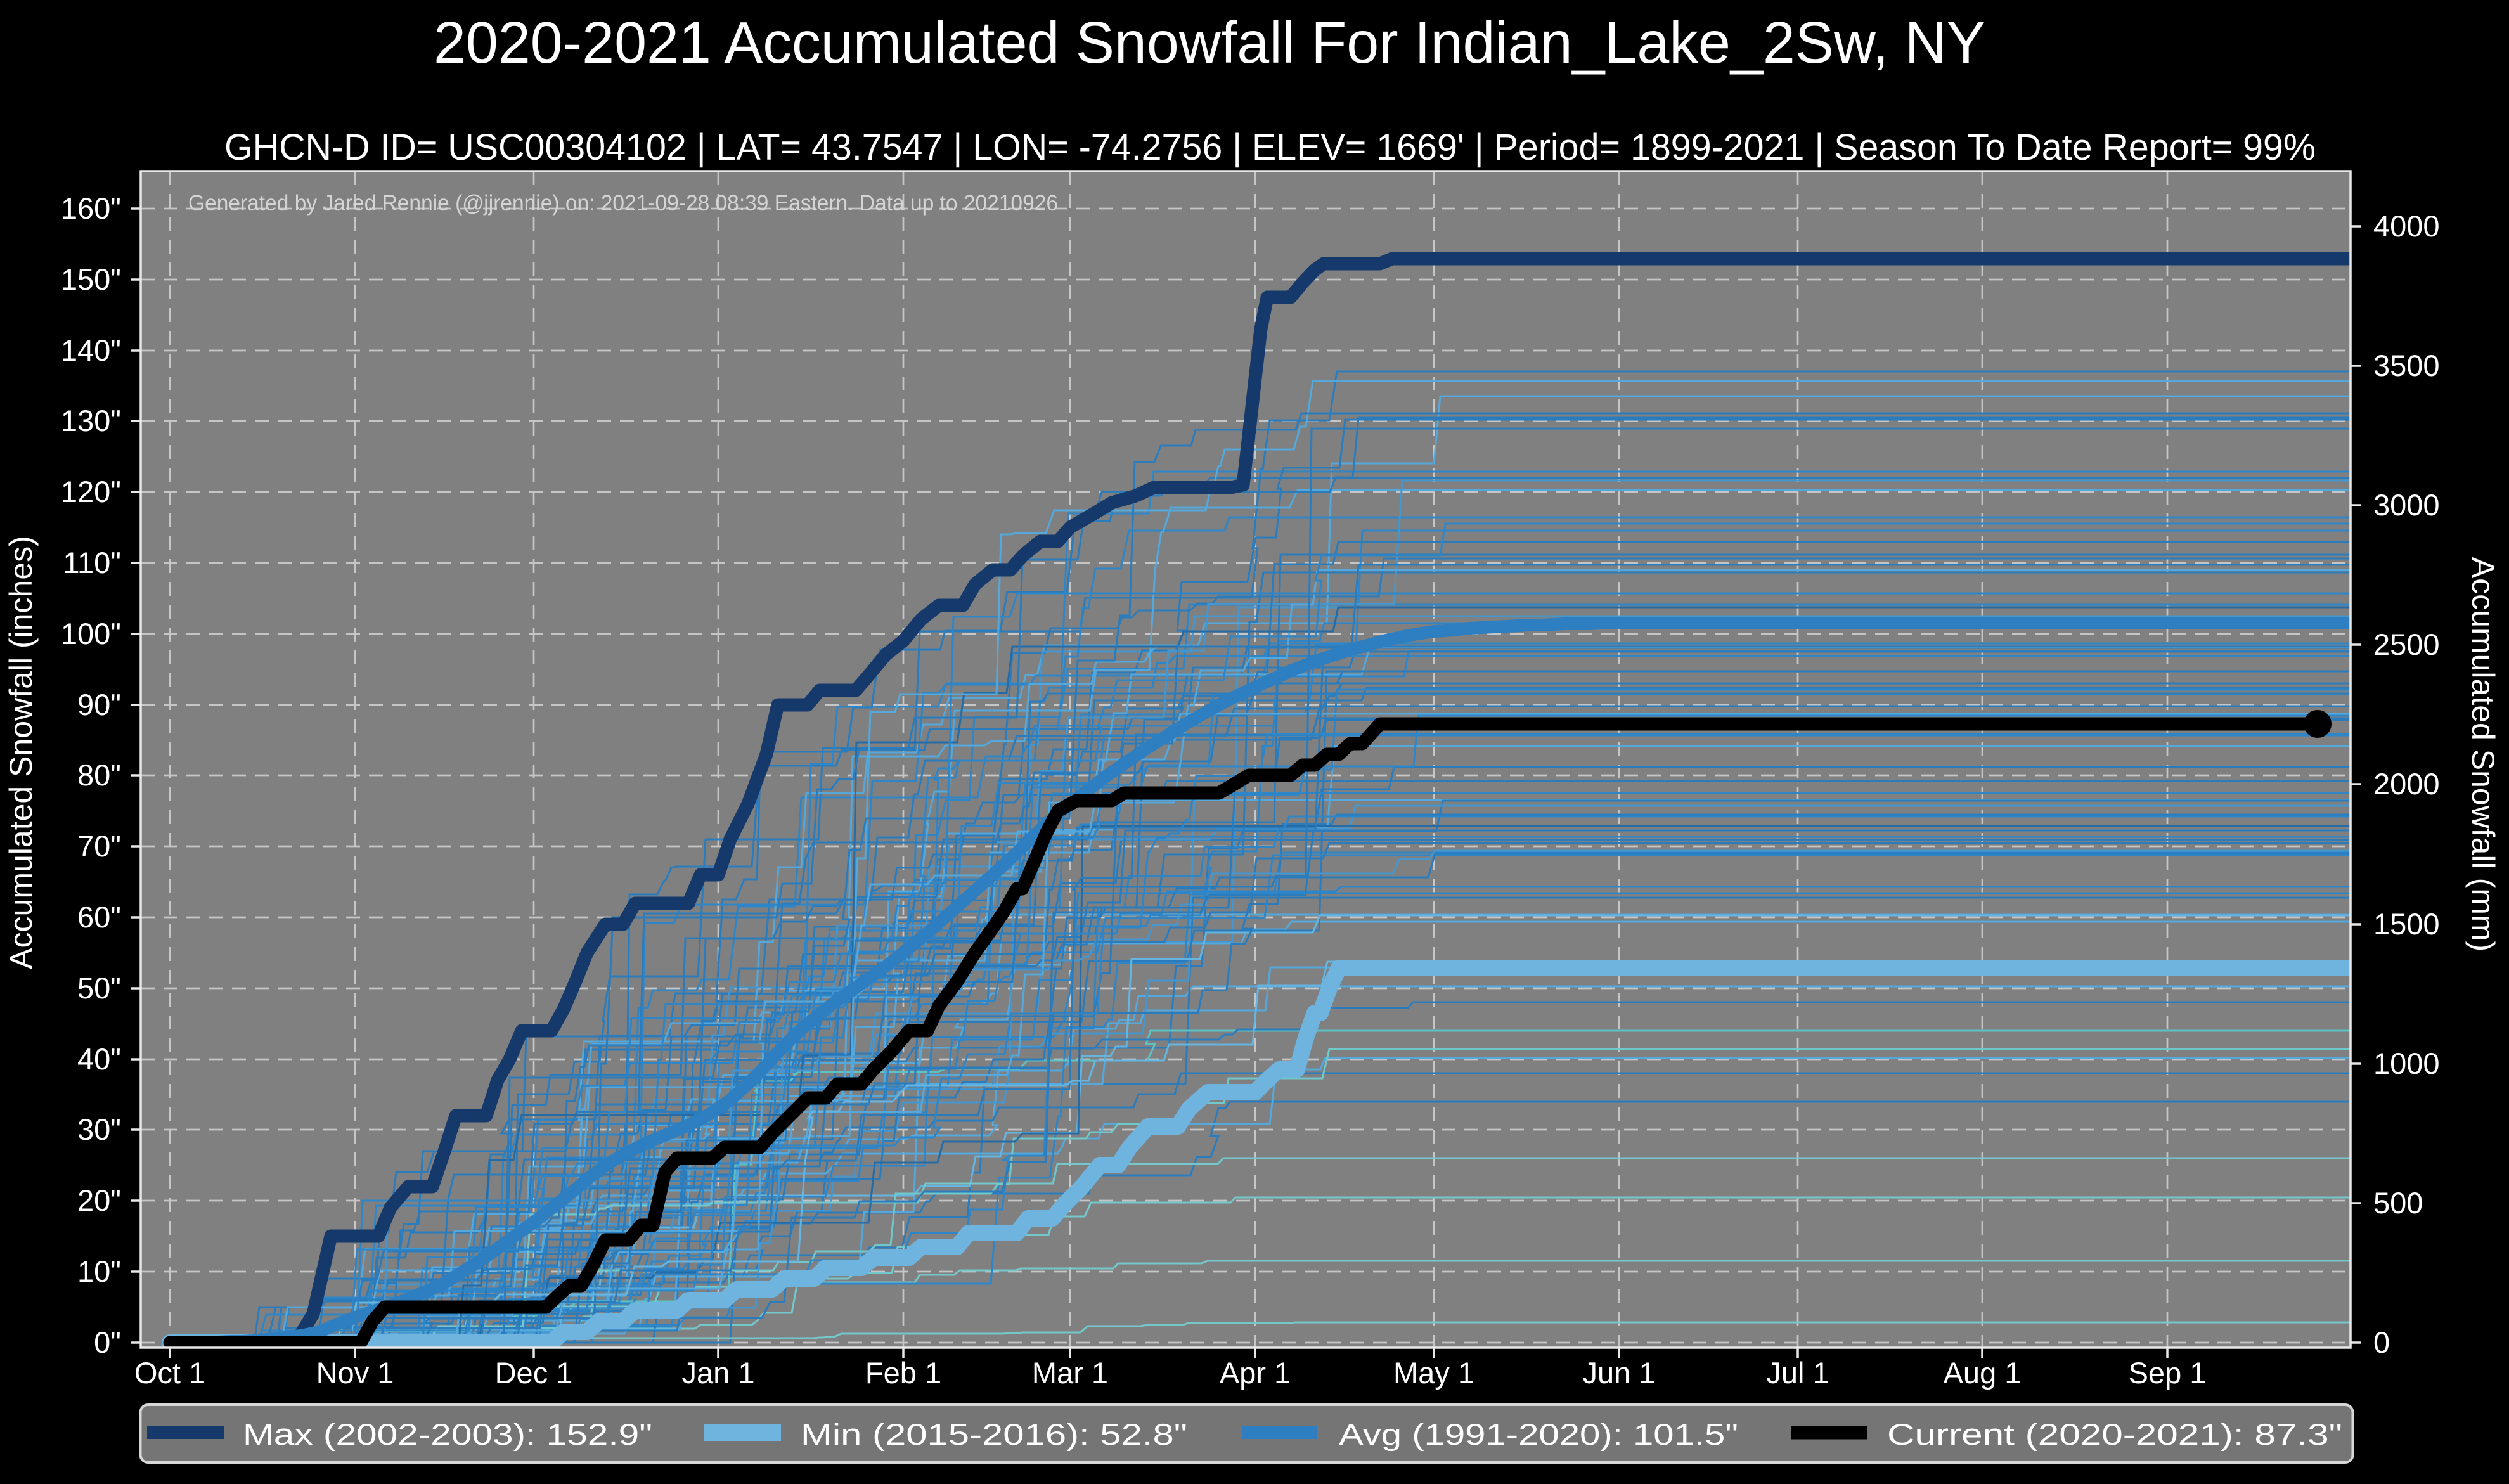 Image resolution: width=2509 pixels, height=1484 pixels. I want to click on svg-text: Avg (1991-2020): 101.5", so click(1538, 1434).